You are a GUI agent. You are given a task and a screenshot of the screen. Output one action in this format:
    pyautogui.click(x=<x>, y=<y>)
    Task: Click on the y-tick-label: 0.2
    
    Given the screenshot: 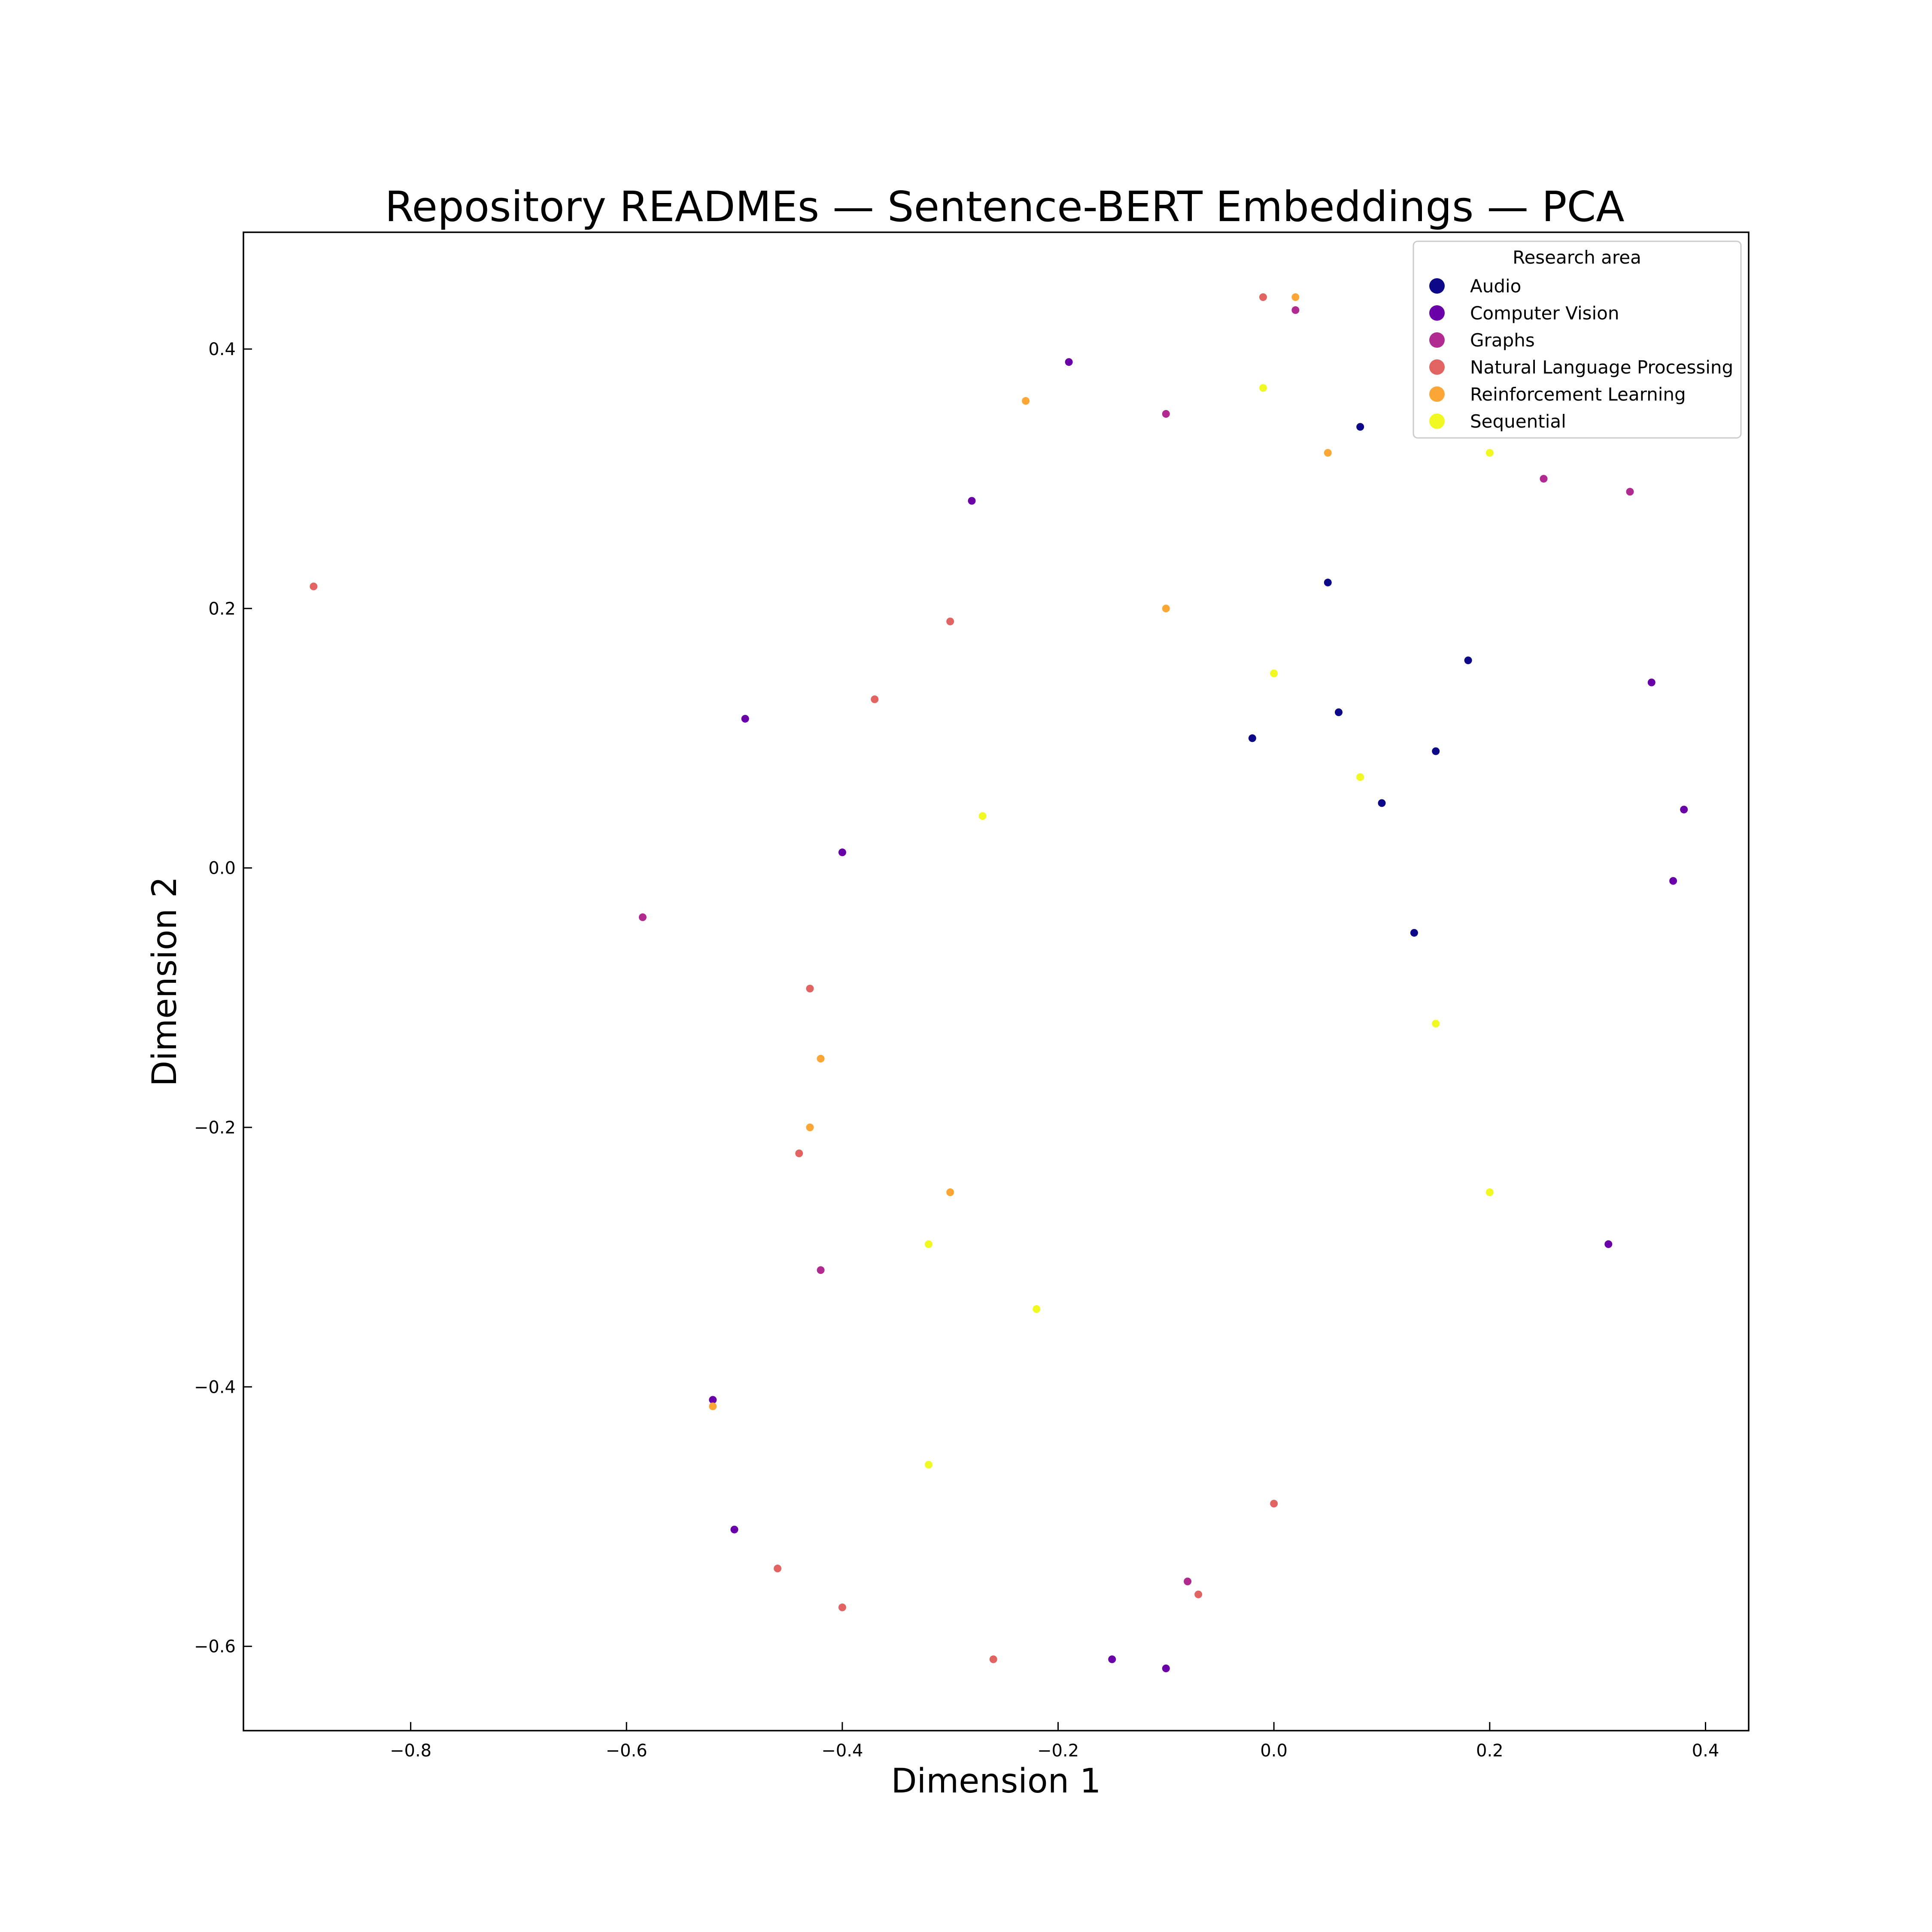 What is the action you would take?
    pyautogui.click(x=222, y=609)
    